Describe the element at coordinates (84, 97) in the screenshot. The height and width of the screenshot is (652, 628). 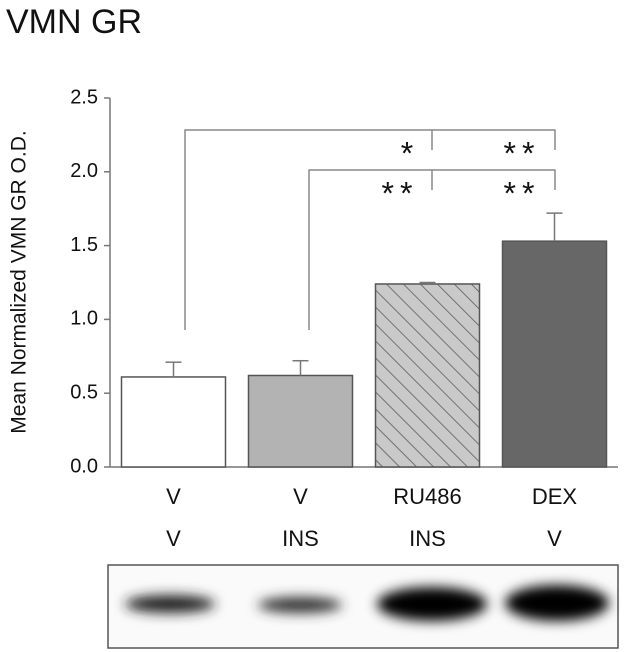
I see `y-tick-label: 2.5` at that location.